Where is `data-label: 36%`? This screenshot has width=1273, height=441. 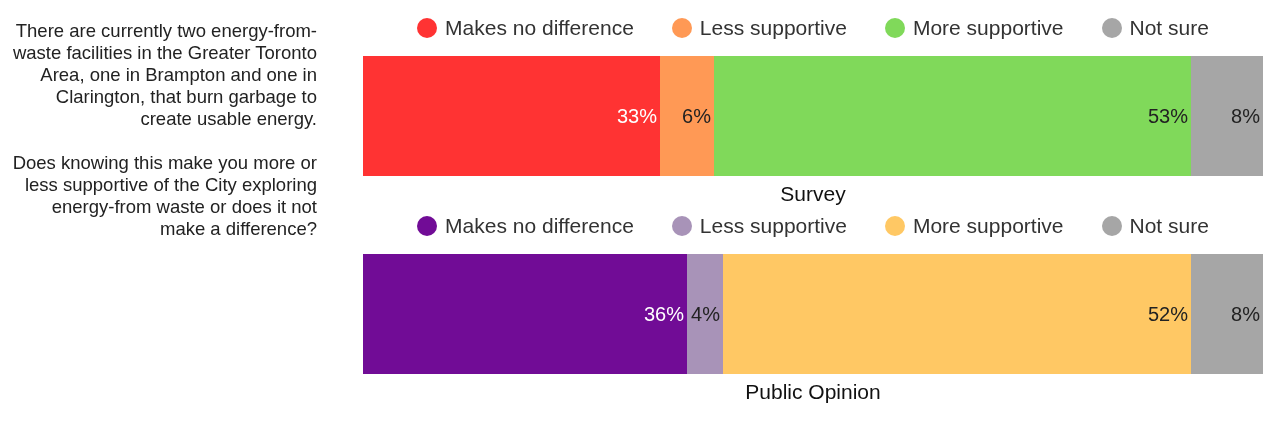 data-label: 36% is located at coordinates (664, 314).